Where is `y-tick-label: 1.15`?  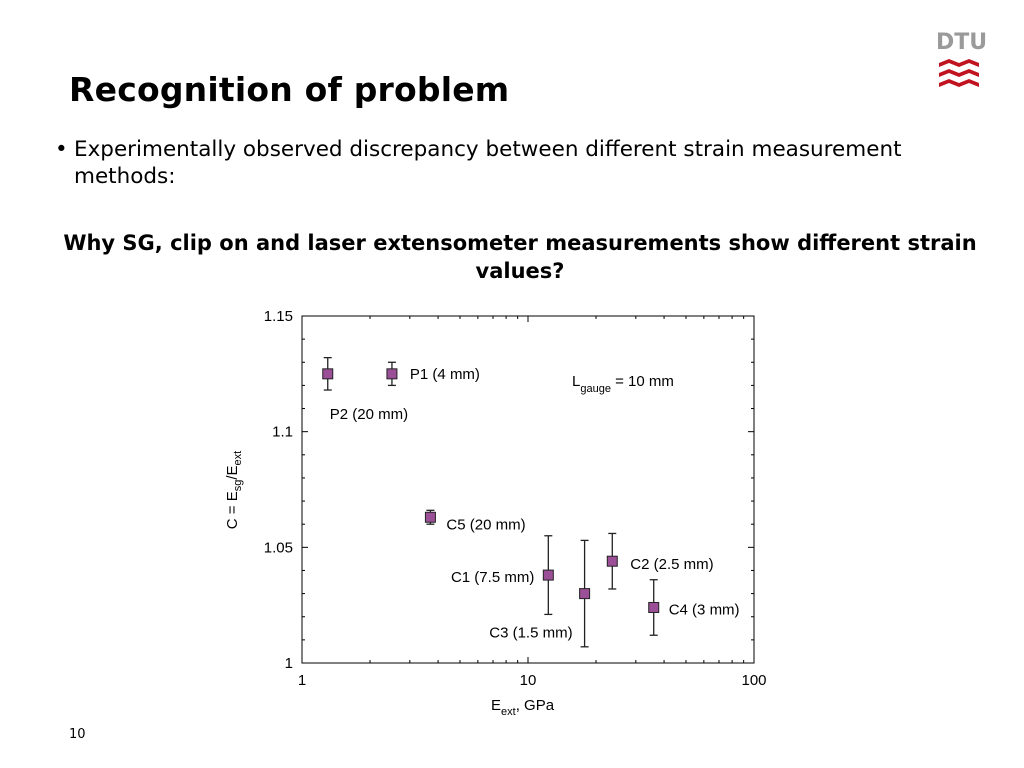
y-tick-label: 1.15 is located at coordinates (278, 316).